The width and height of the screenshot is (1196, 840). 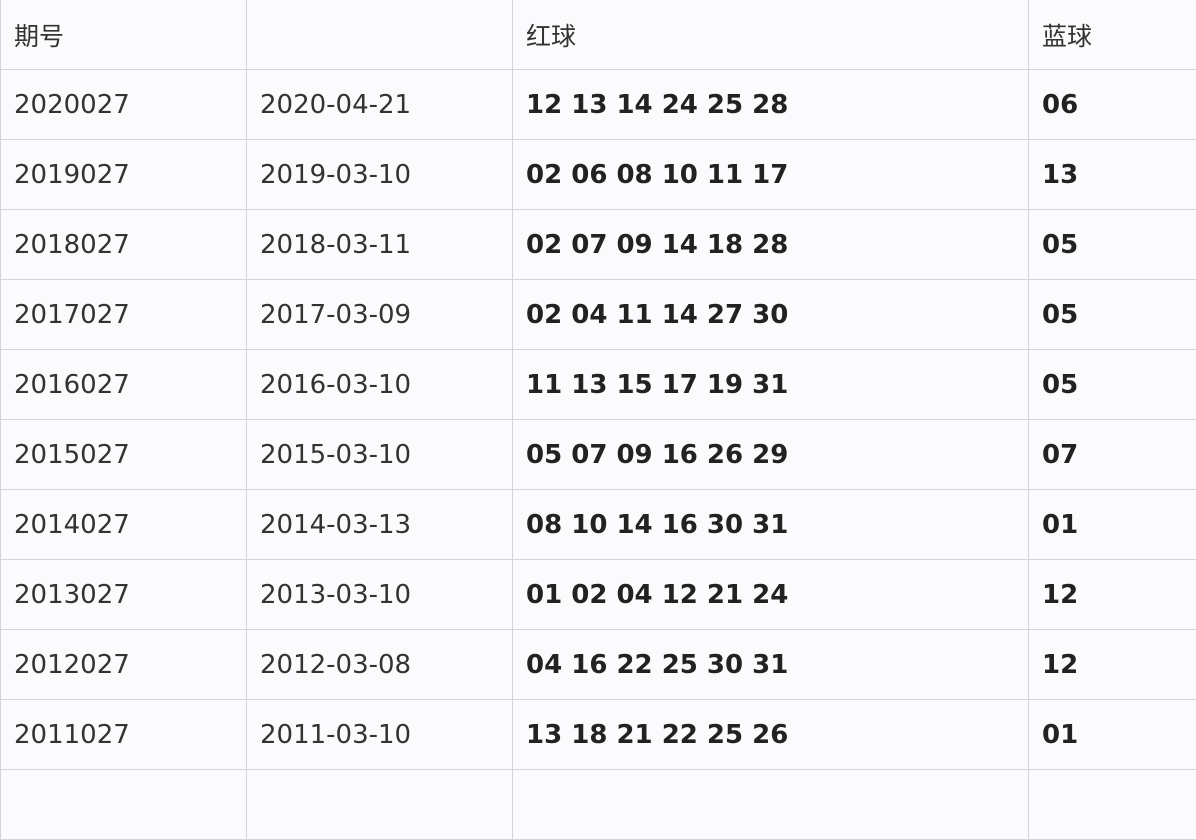 What do you see at coordinates (771, 805) in the screenshot?
I see `red-balls-cell` at bounding box center [771, 805].